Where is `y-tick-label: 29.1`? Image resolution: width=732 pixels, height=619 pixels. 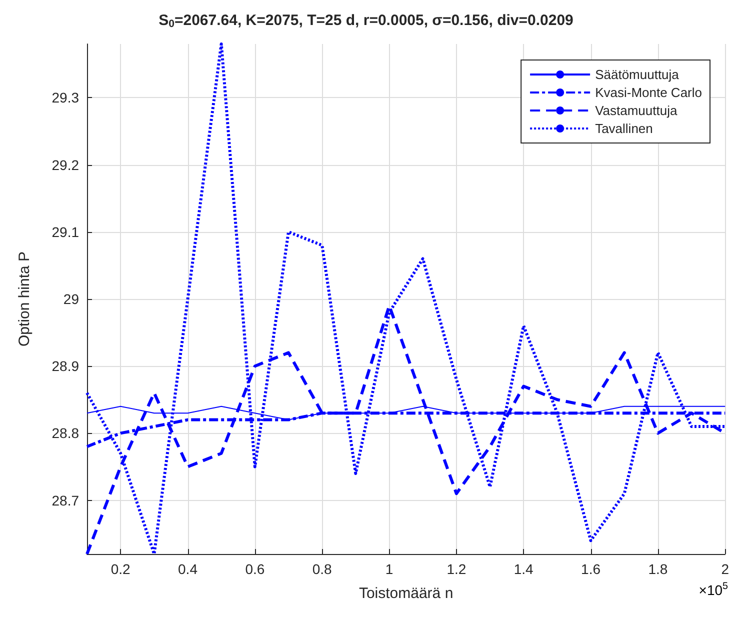
y-tick-label: 29.1 is located at coordinates (66, 232).